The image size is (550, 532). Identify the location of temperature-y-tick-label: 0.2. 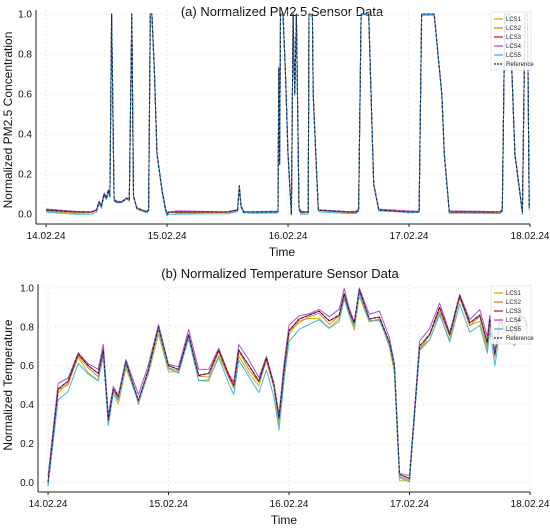
(27, 444).